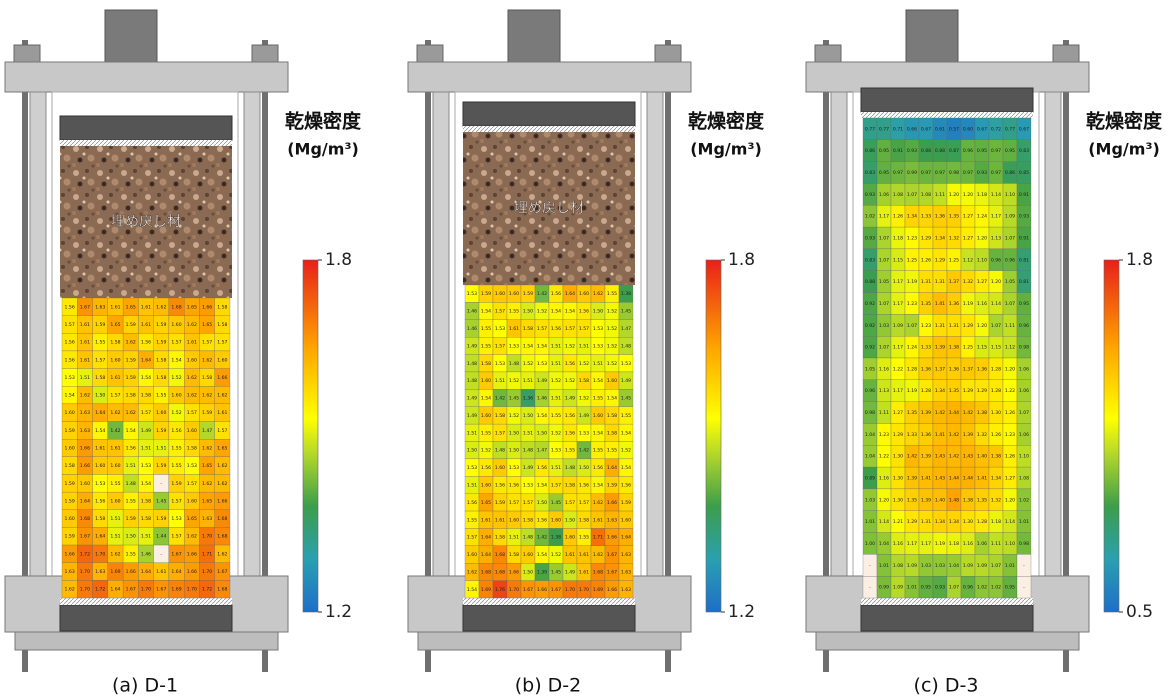 Image resolution: width=1175 pixels, height=700 pixels. Describe the element at coordinates (870, 544) in the screenshot. I see `cell-label: 1.00` at that location.